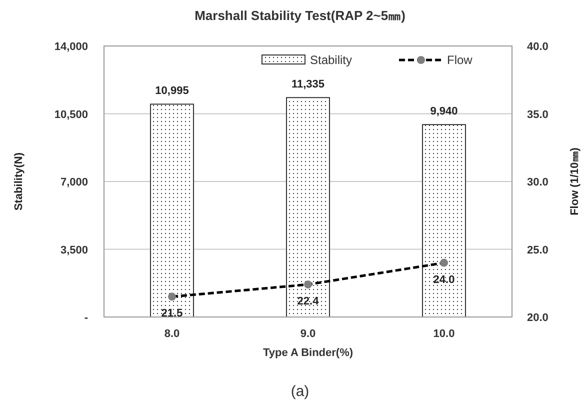 Image resolution: width=587 pixels, height=413 pixels. I want to click on y2-tick-label: 20.0, so click(537, 318).